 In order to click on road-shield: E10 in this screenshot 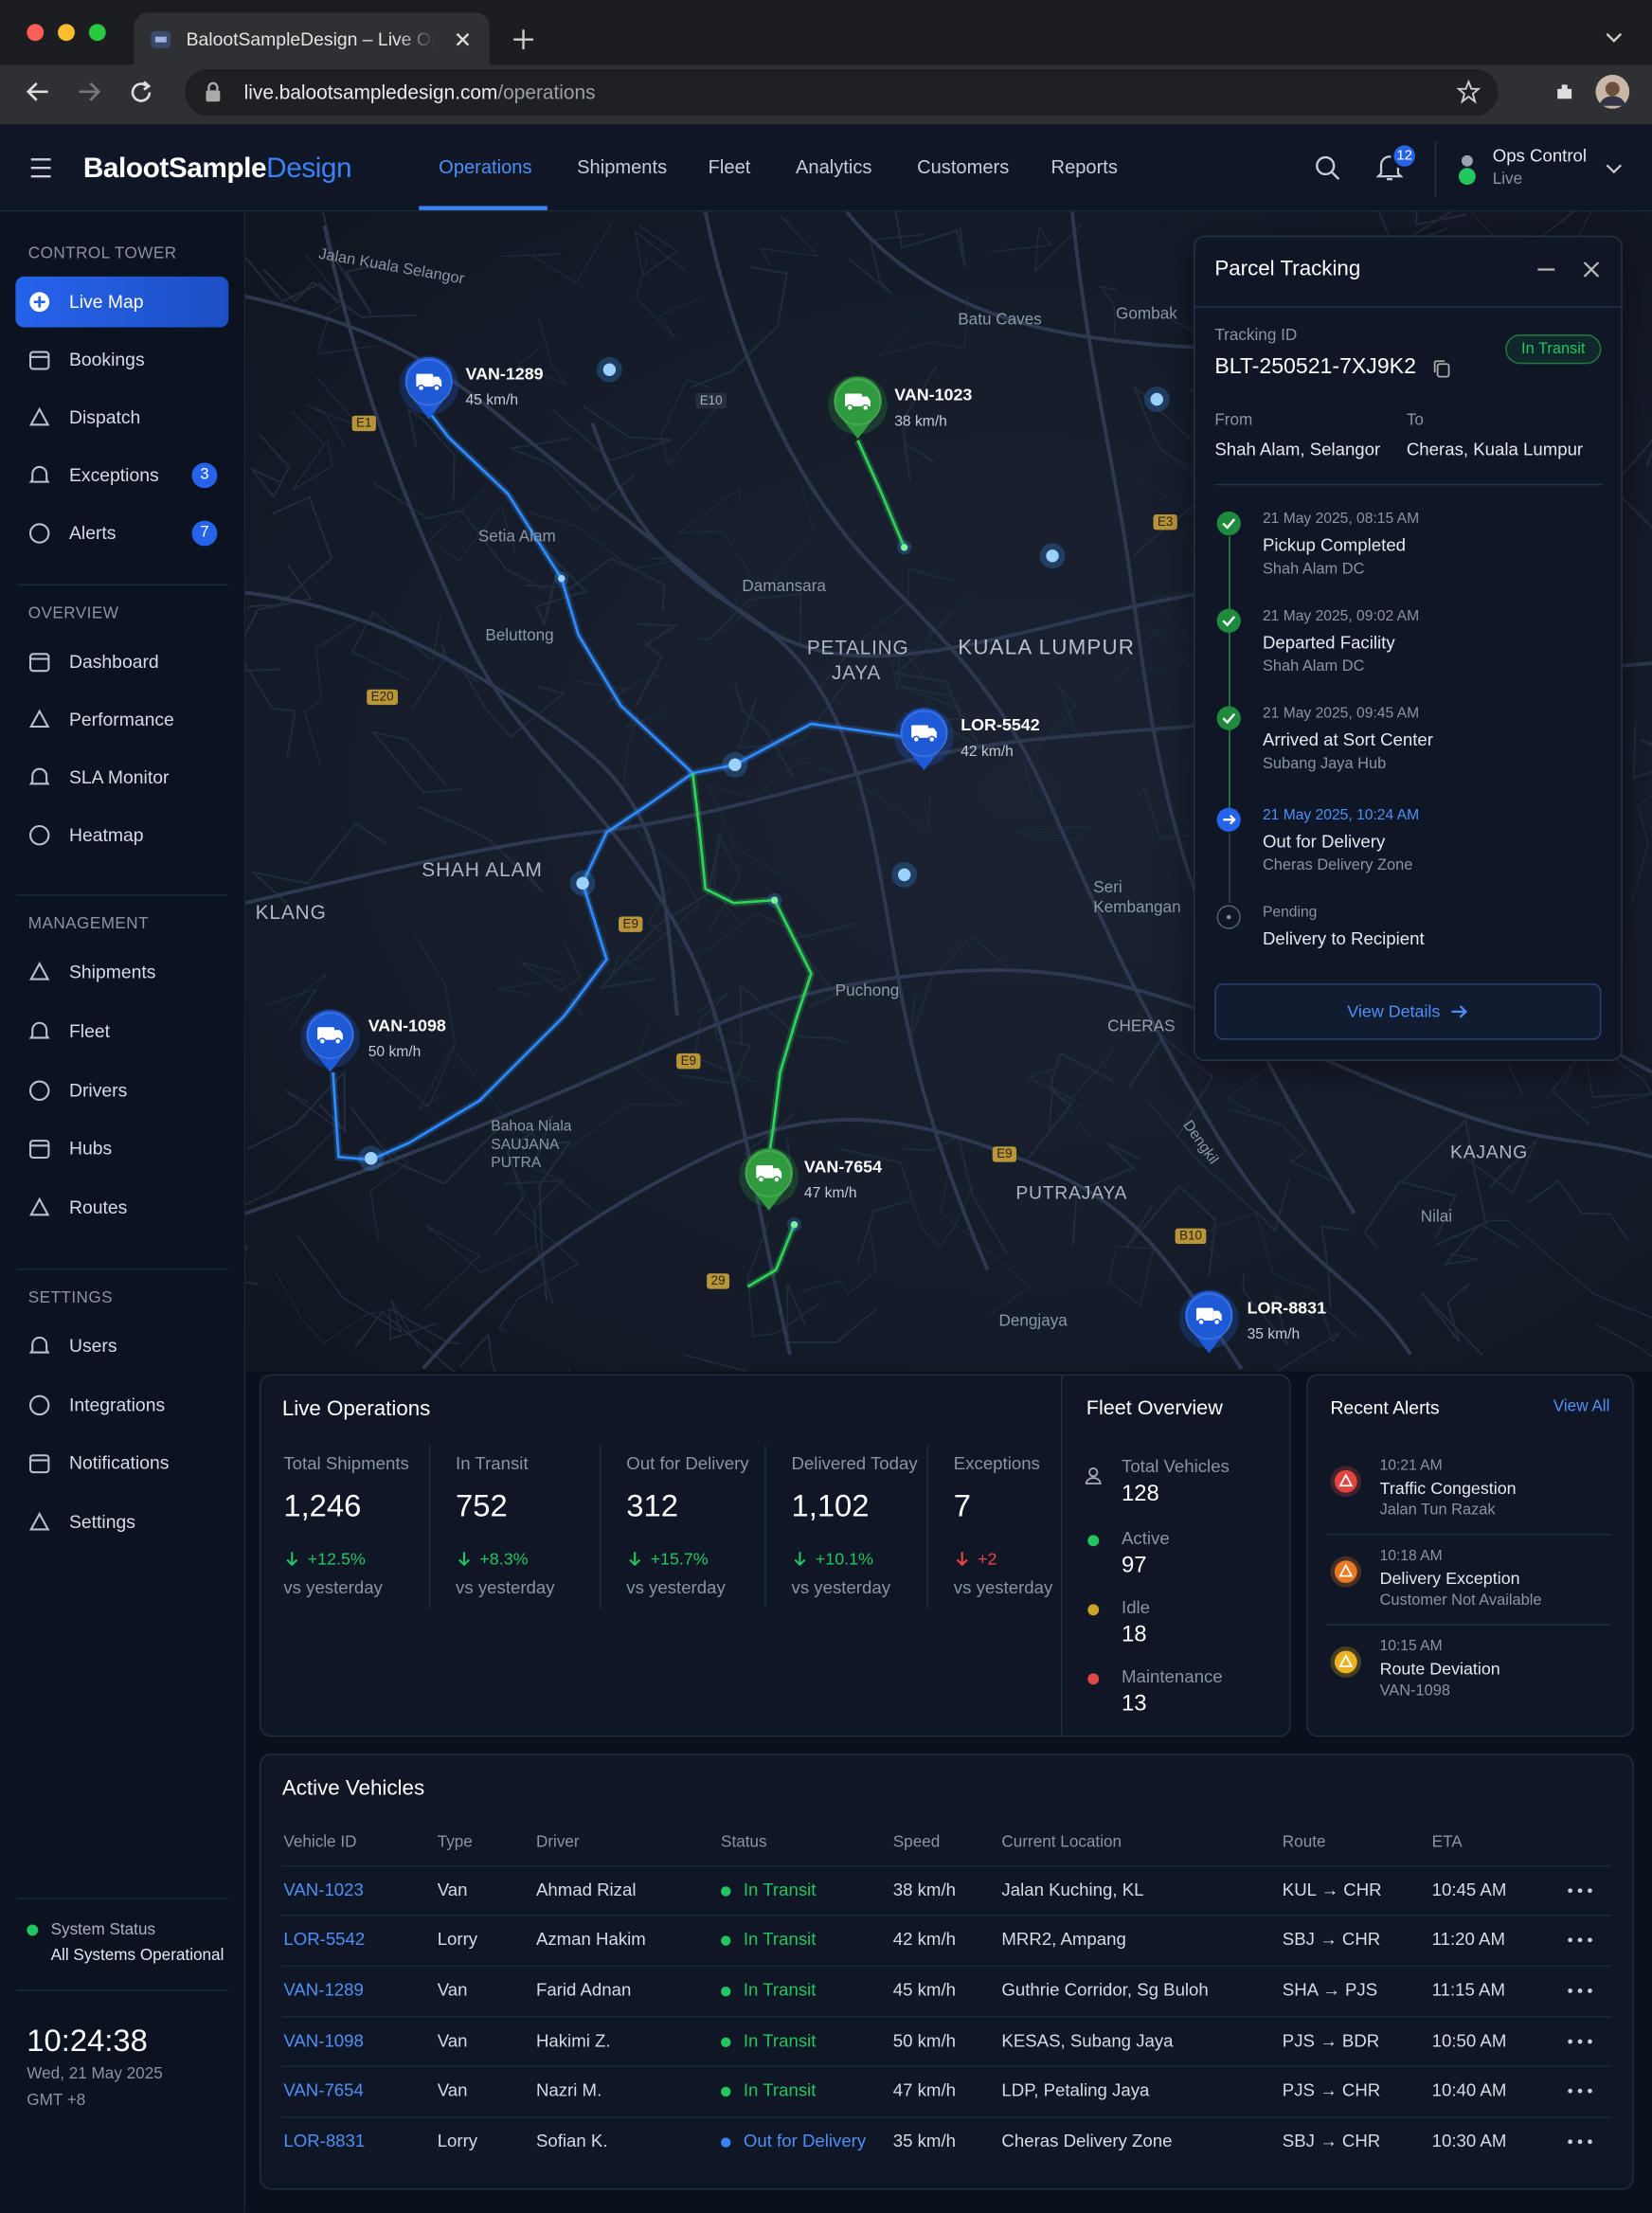, I will do `click(711, 400)`.